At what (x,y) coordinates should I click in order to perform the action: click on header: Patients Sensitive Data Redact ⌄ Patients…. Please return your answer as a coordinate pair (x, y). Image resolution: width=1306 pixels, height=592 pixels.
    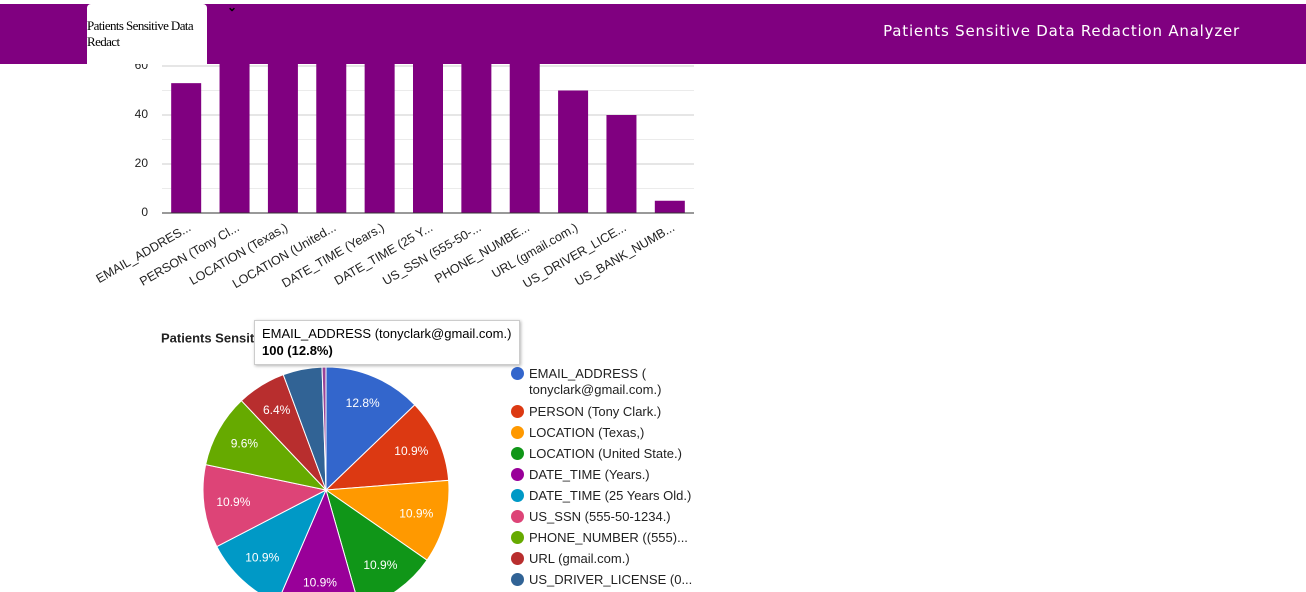
    Looking at the image, I should click on (653, 32).